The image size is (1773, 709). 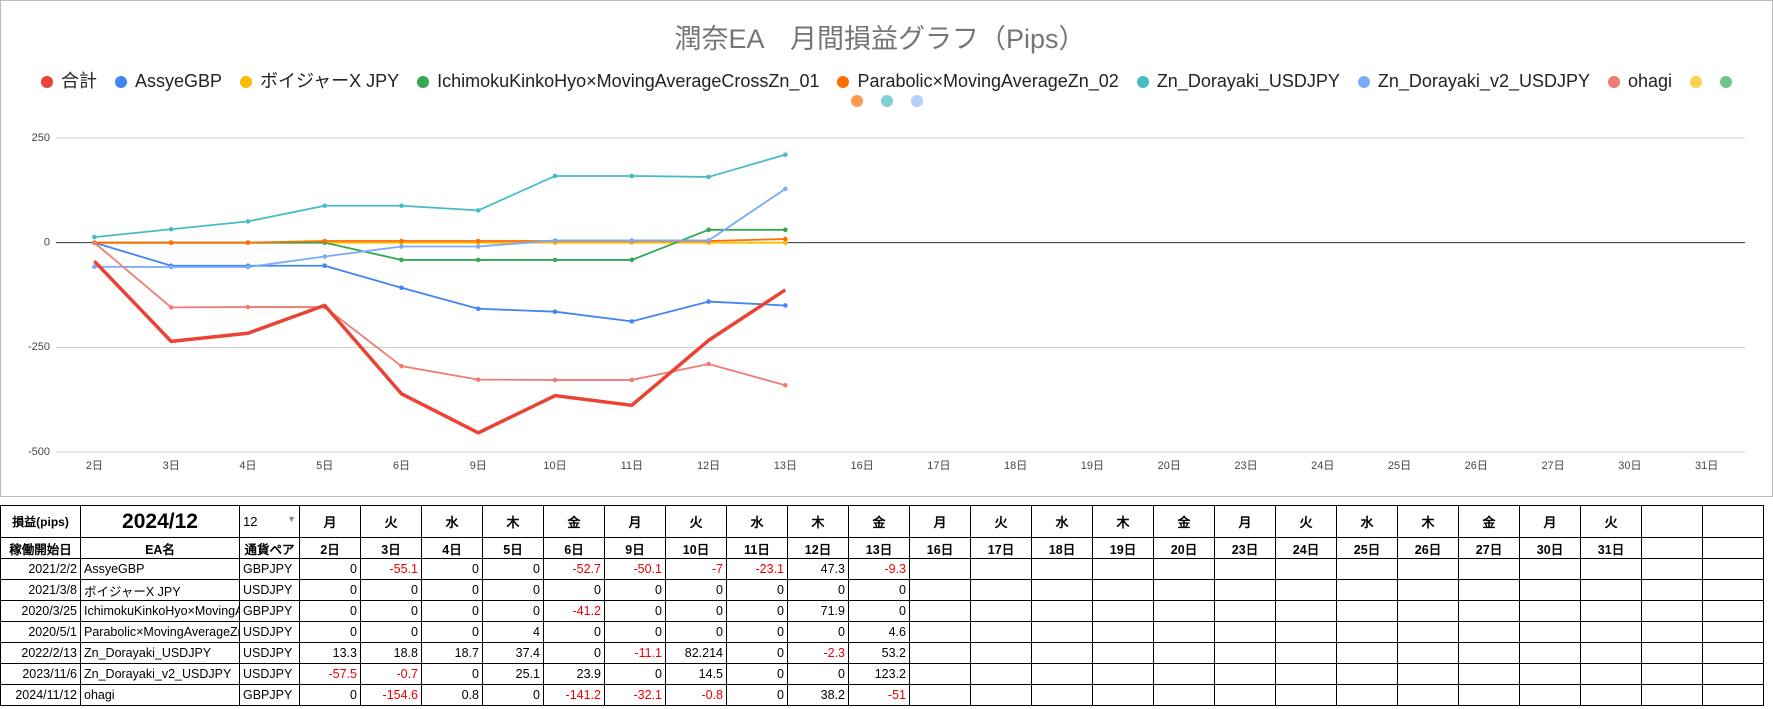 What do you see at coordinates (1611, 521) in the screenshot?
I see `cell: 火` at bounding box center [1611, 521].